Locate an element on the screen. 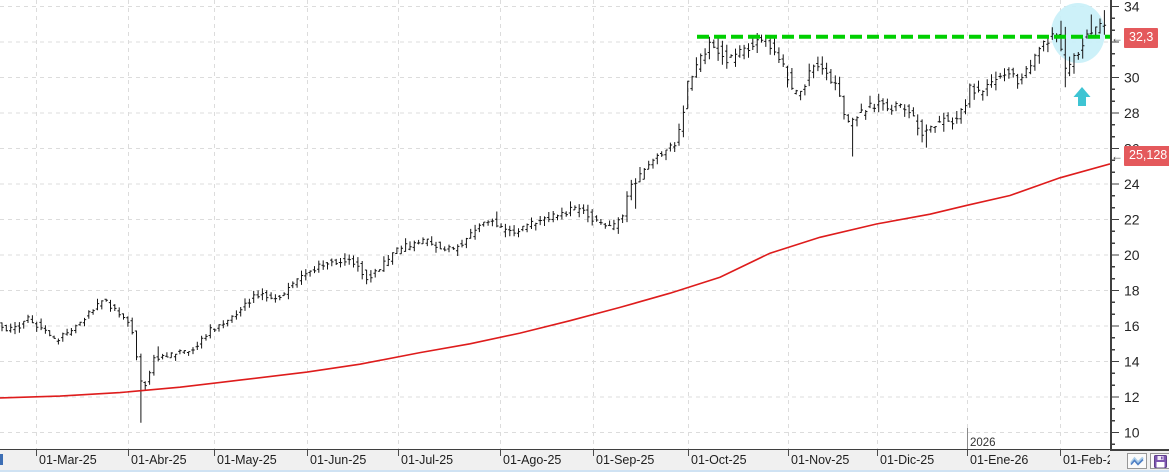 This screenshot has width=1169, height=472. moving-average-price-badge: ← 25,128 is located at coordinates (1140, 156).